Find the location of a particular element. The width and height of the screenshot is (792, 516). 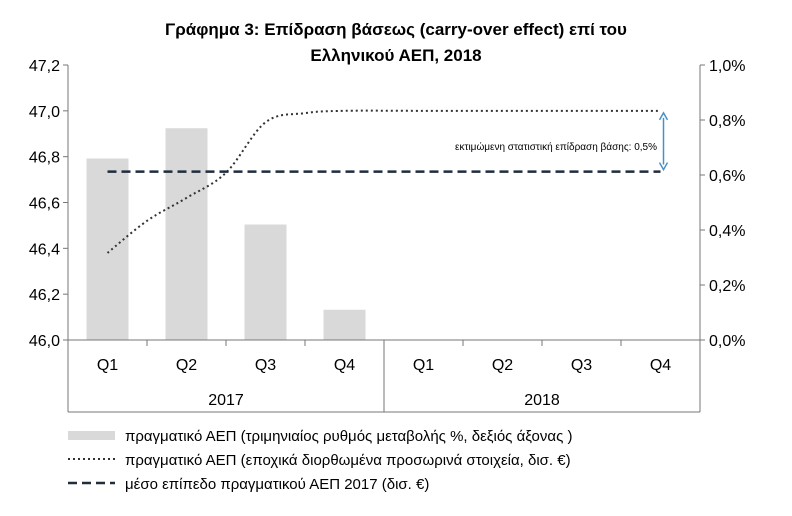

chart-title-line2: Ελληνικού ΑΕΠ, 2018 is located at coordinates (395, 55).